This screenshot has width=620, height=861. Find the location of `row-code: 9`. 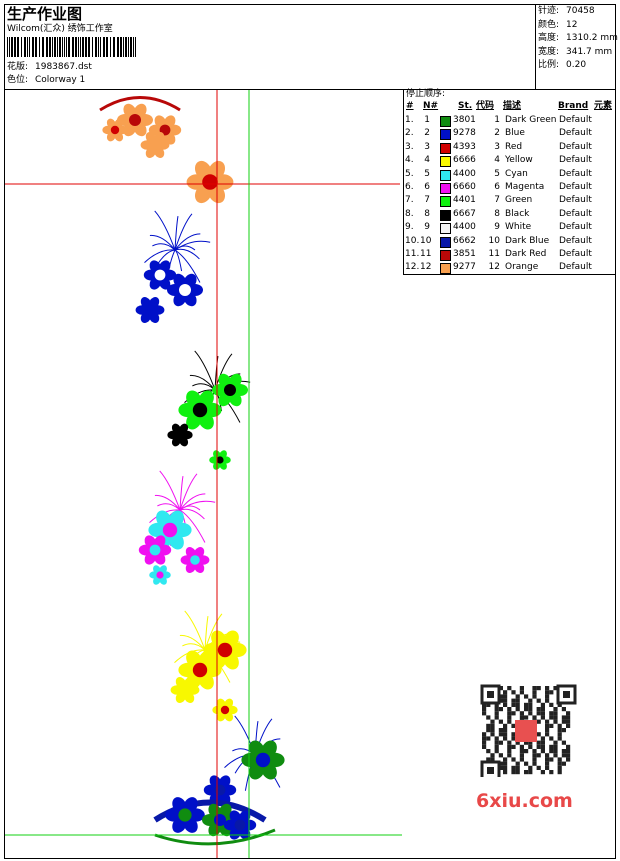

row-code: 9 is located at coordinates (497, 227).